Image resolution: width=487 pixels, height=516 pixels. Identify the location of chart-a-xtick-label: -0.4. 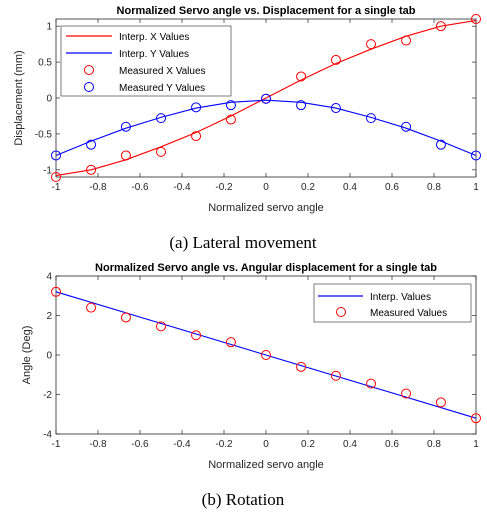
(182, 187).